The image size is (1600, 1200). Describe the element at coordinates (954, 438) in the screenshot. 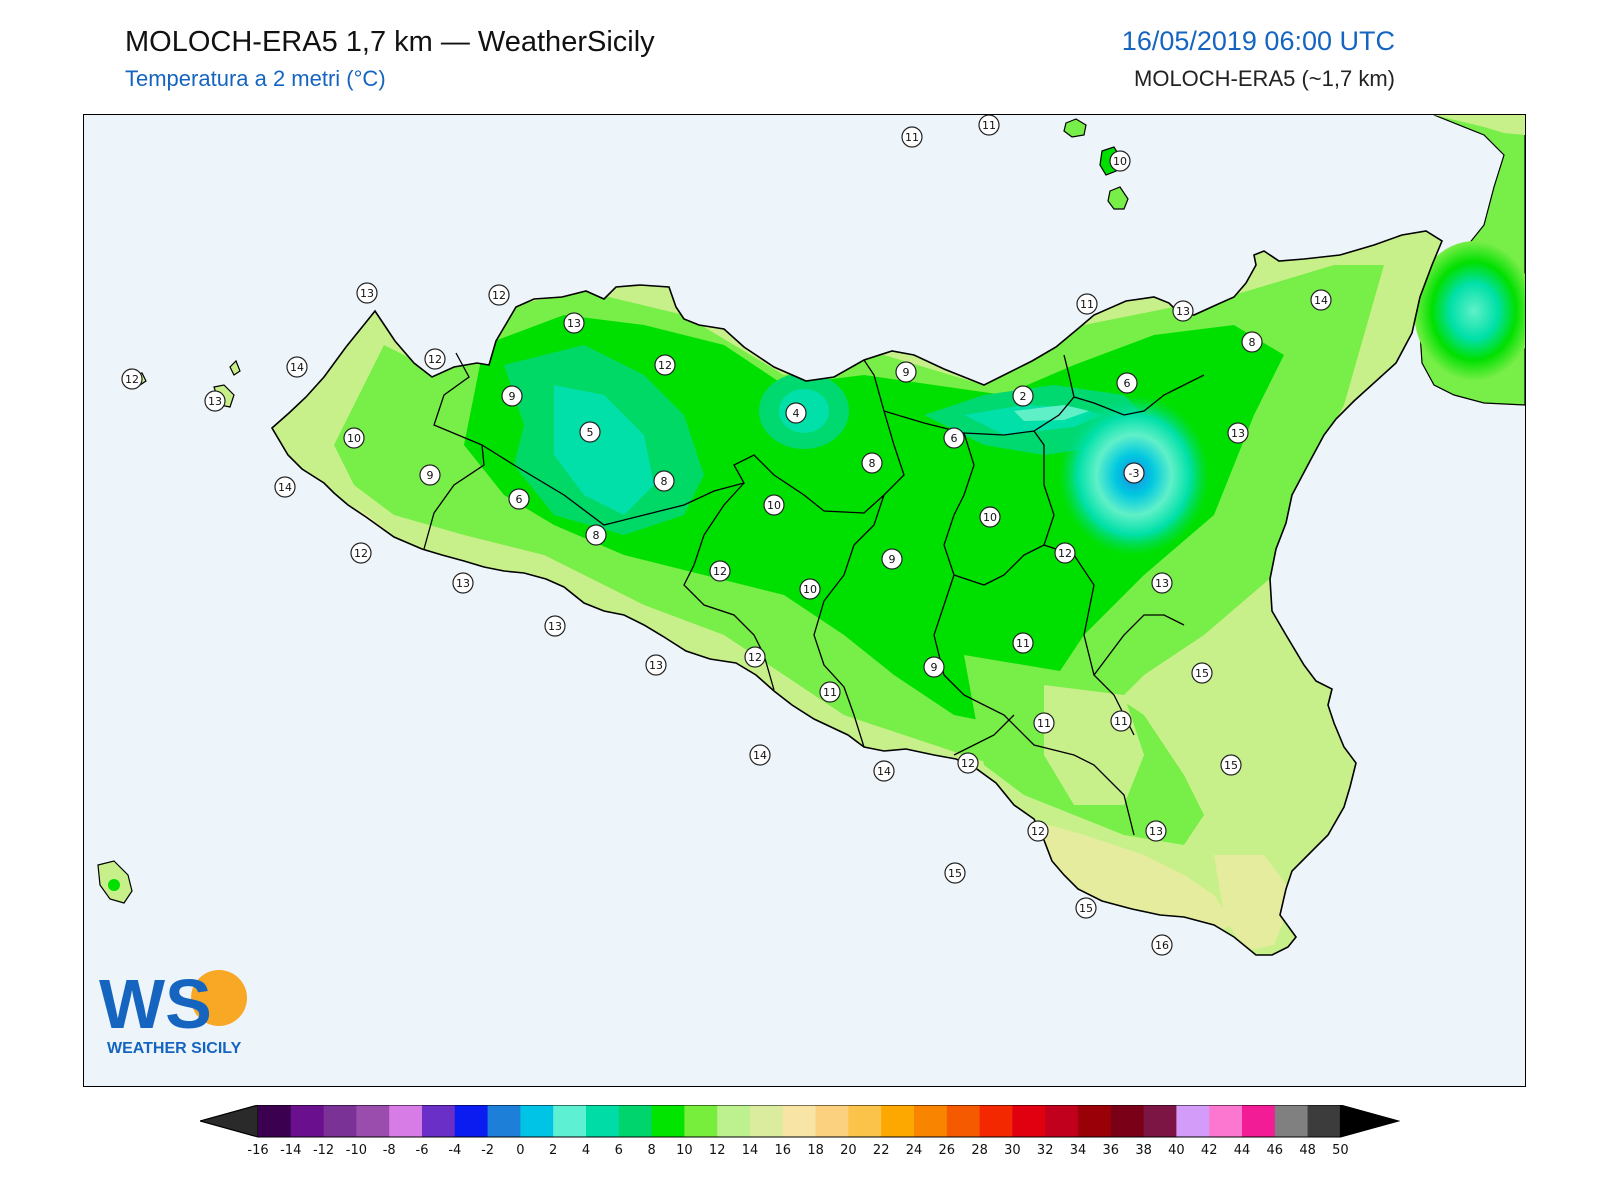

I see `station-label: 6` at that location.